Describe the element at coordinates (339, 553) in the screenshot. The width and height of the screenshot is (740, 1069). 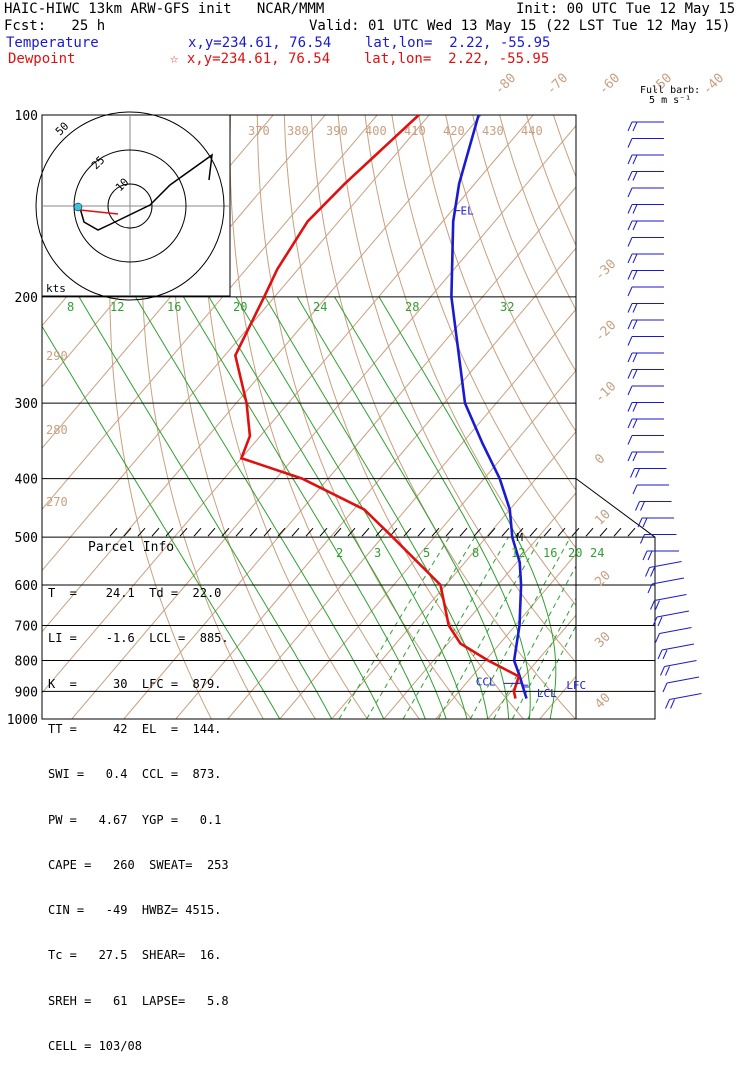
I see `mixing-ratio-label: 2` at that location.